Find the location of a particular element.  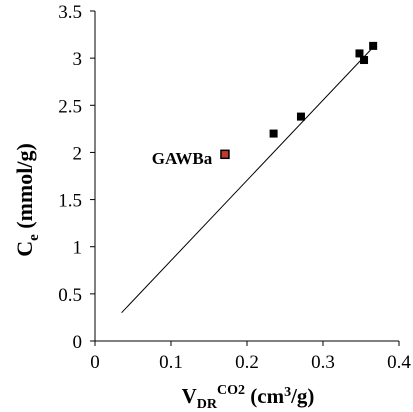

x-tick-label: 0.4 is located at coordinates (399, 362).